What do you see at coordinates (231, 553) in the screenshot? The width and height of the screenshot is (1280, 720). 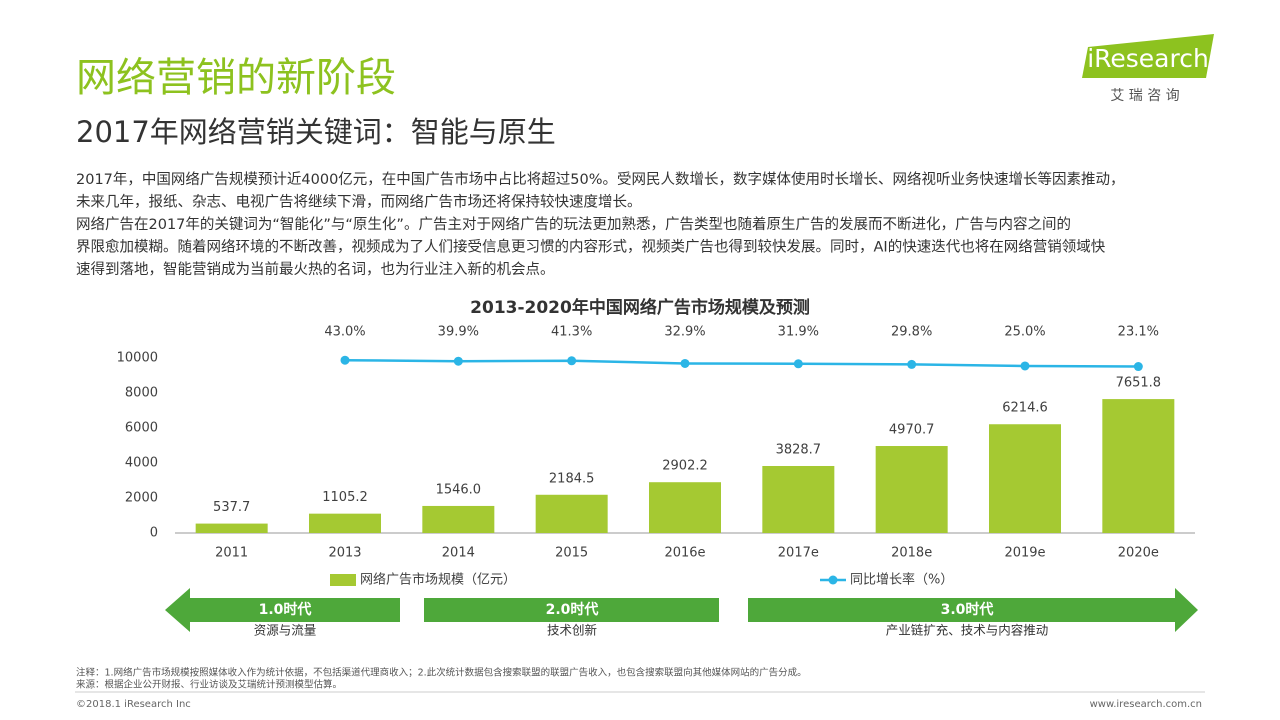 I see `x-tick-label: 2011` at bounding box center [231, 553].